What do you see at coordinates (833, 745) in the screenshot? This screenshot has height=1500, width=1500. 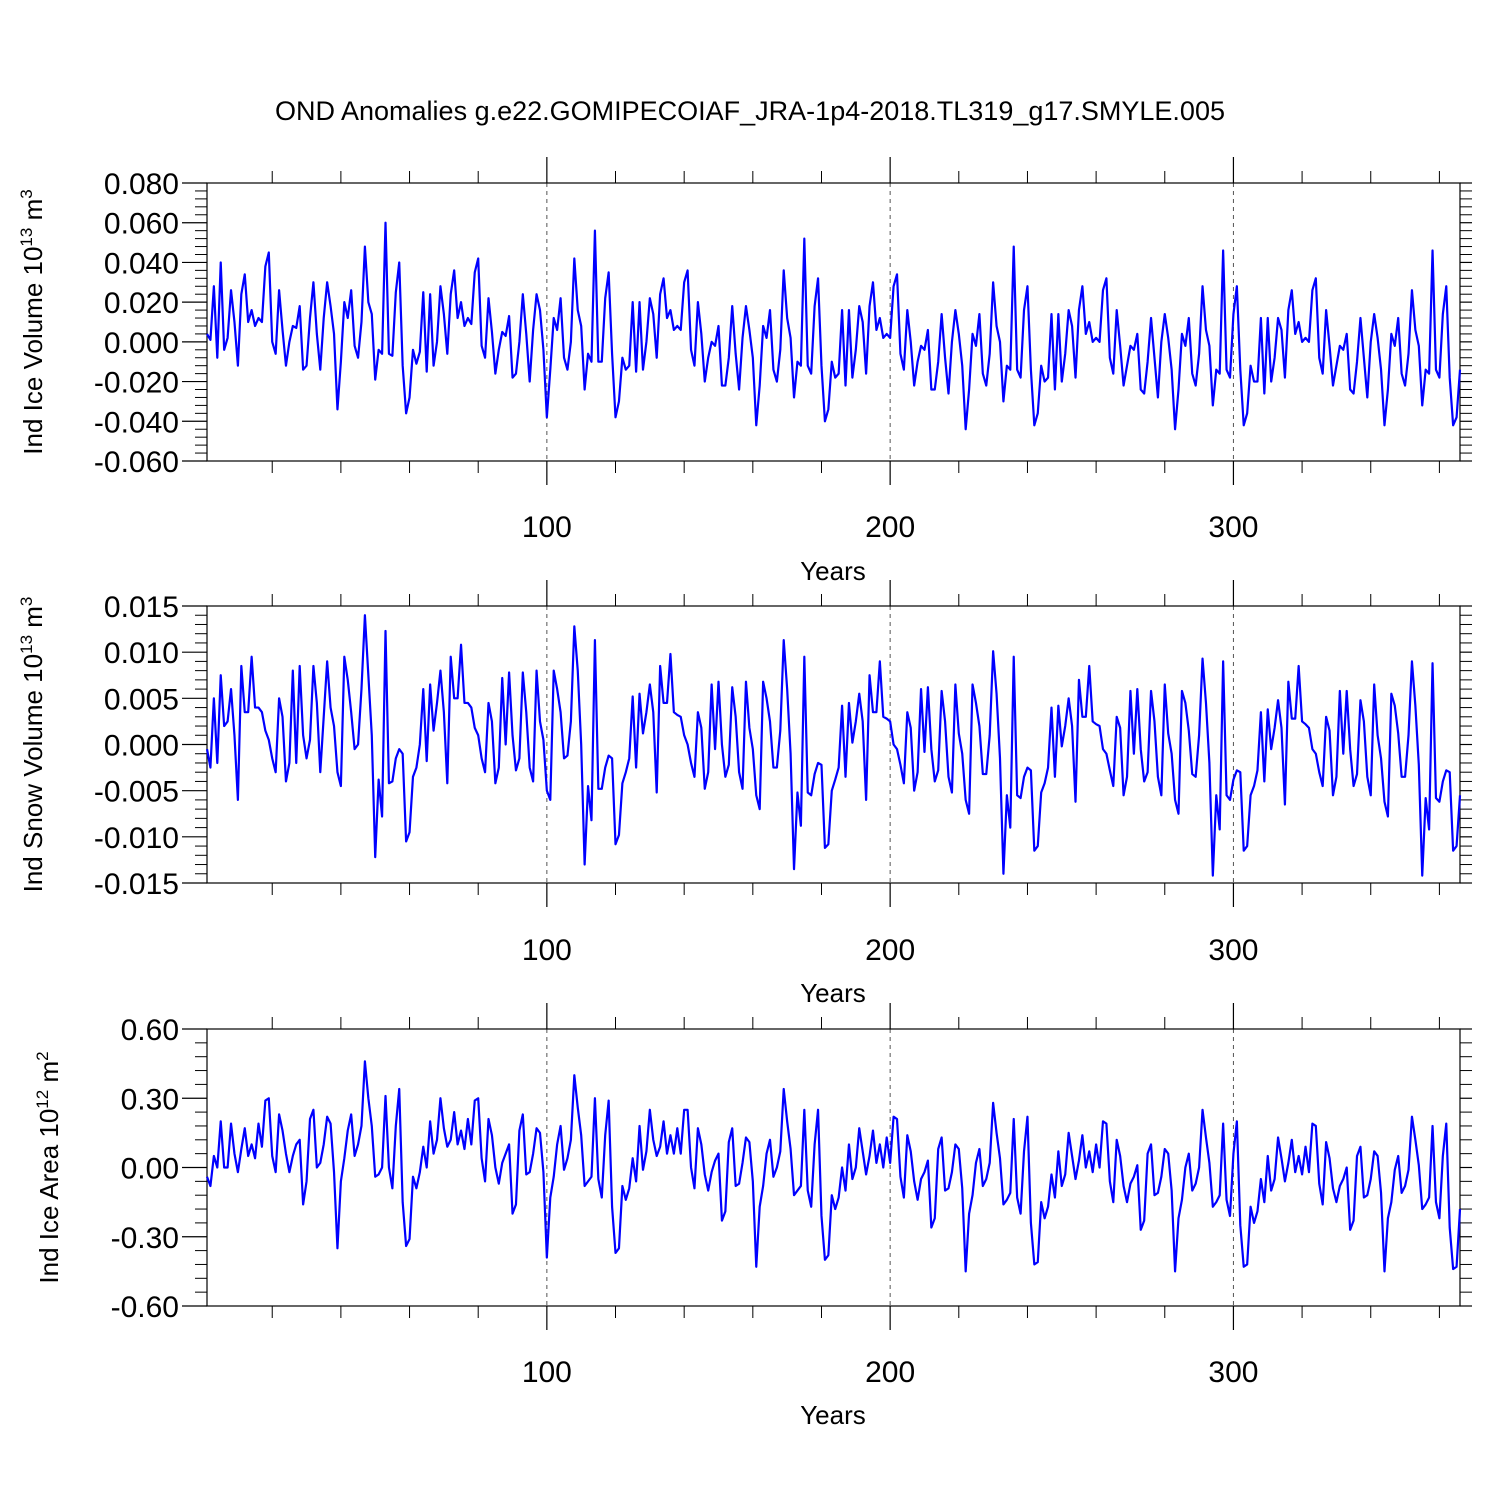 I see `series-line-snow-volume` at bounding box center [833, 745].